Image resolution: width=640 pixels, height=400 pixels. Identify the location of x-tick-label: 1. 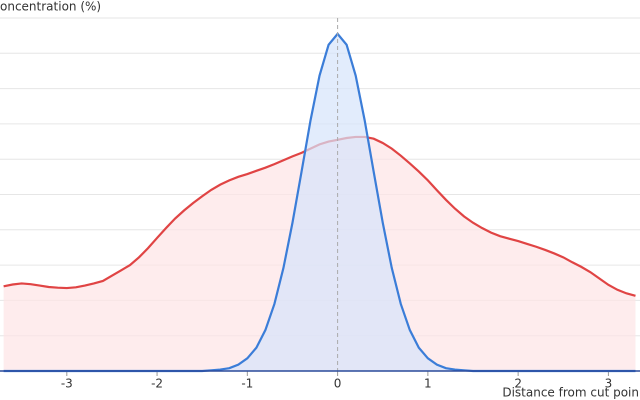
(428, 384).